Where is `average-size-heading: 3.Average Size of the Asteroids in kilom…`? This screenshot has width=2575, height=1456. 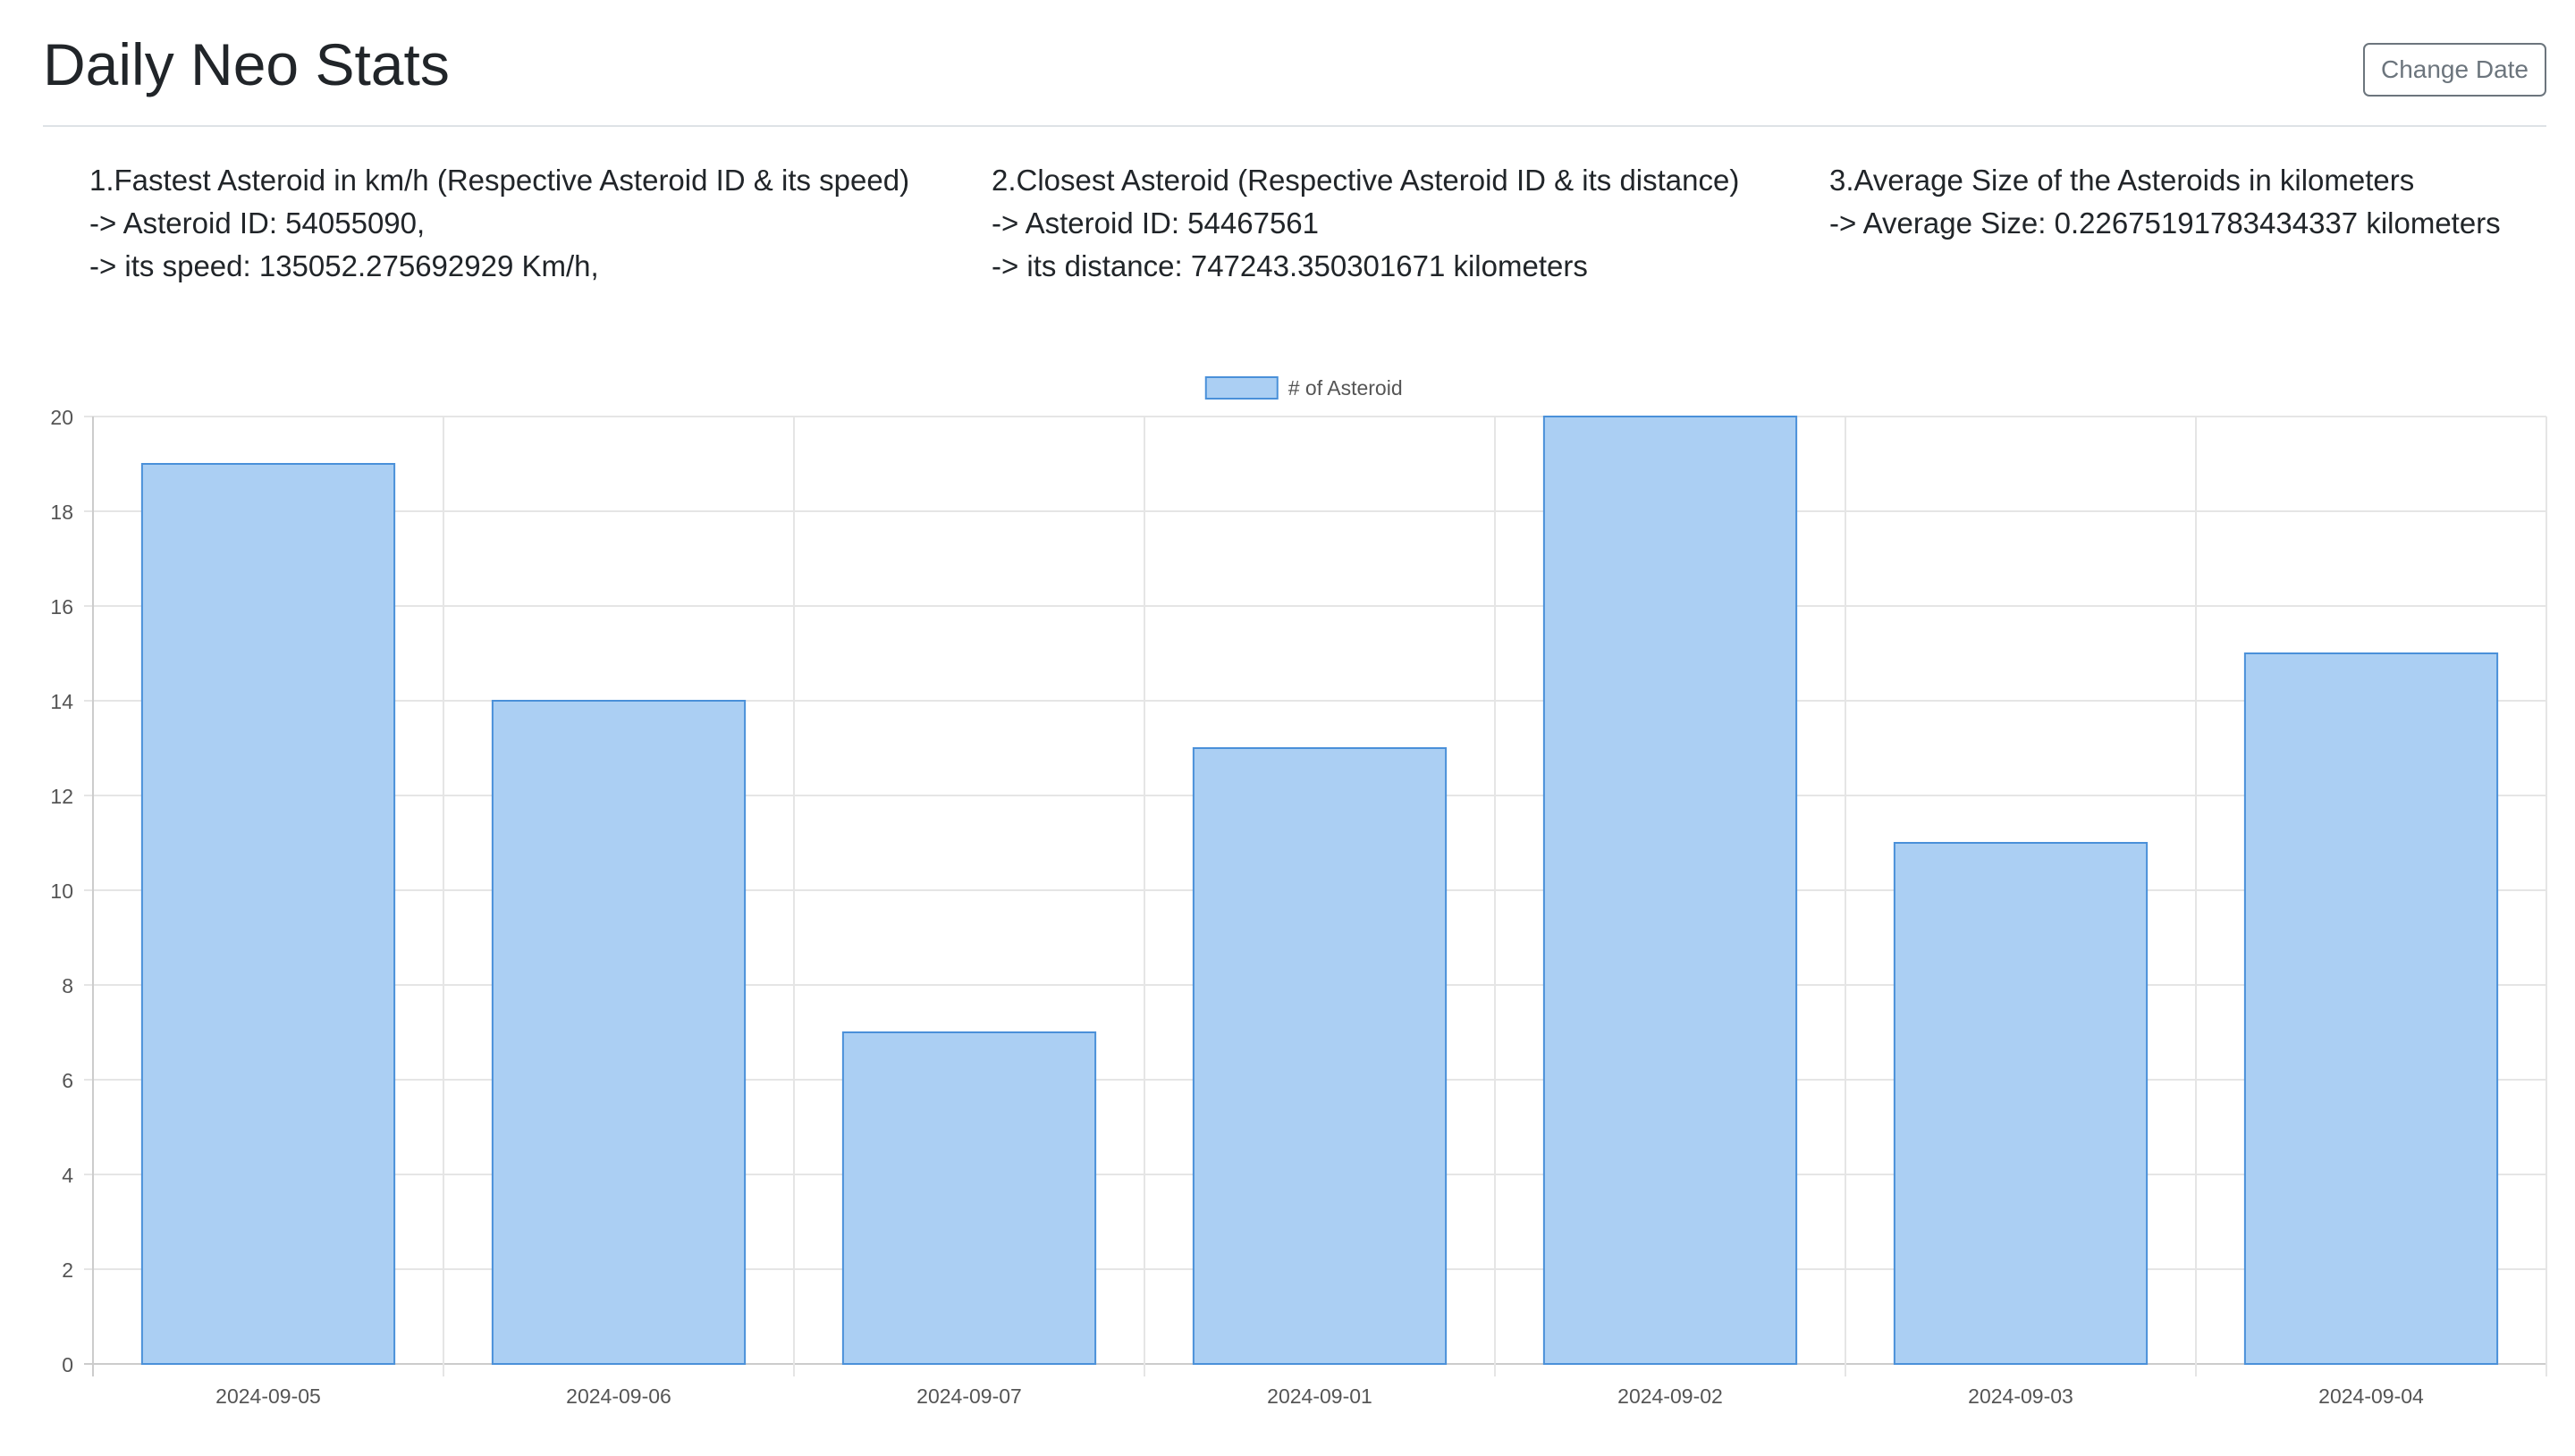
average-size-heading: 3.Average Size of the Asteroids in kilom… is located at coordinates (2122, 181).